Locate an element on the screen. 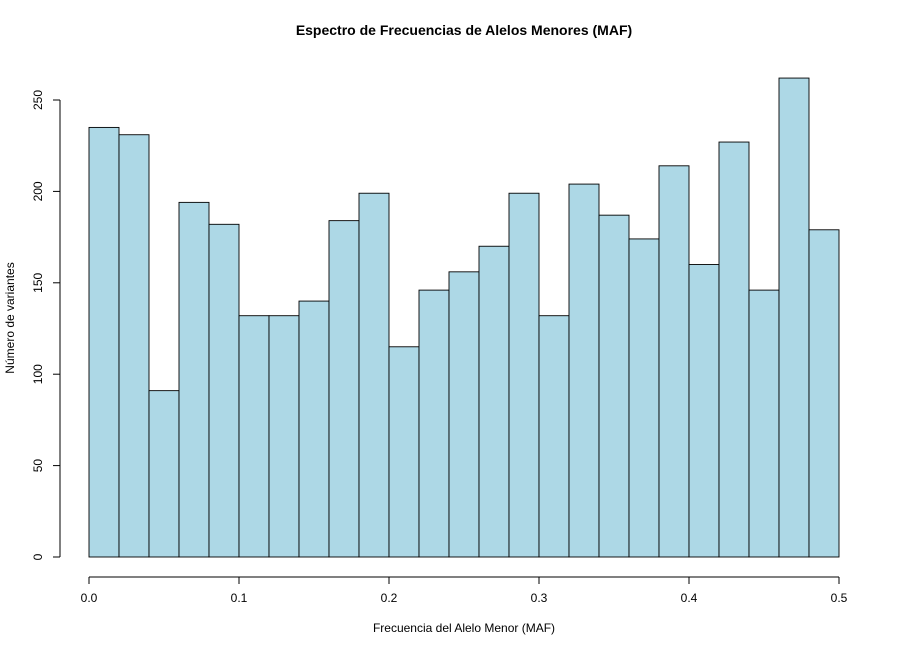 The width and height of the screenshot is (900, 650). y-tick-label: 50 is located at coordinates (38, 466).